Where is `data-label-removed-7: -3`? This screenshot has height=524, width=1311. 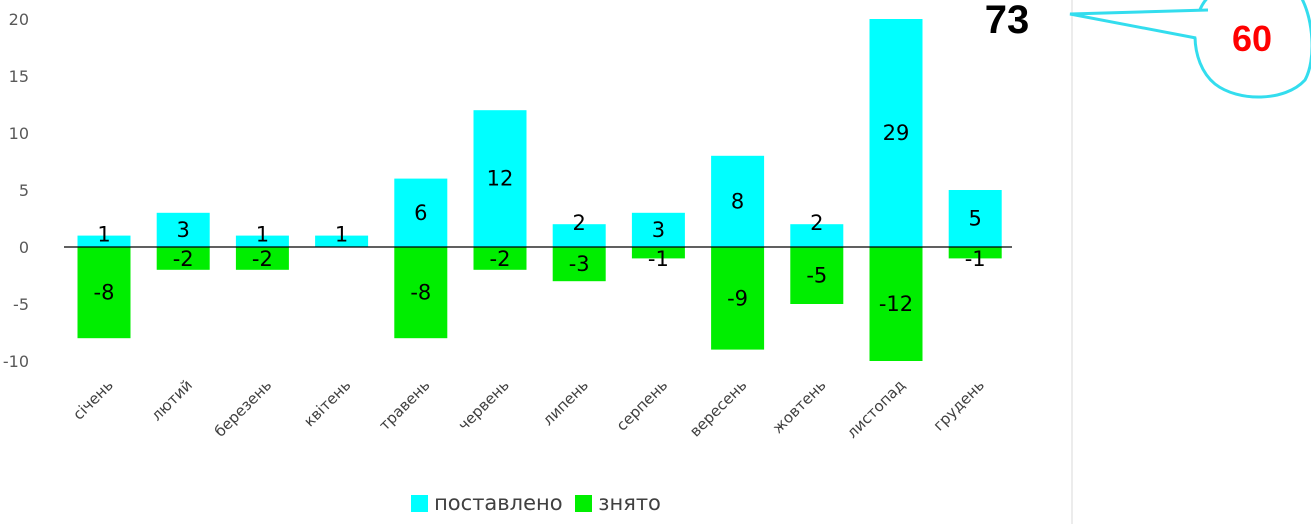 data-label-removed-7: -3 is located at coordinates (579, 264).